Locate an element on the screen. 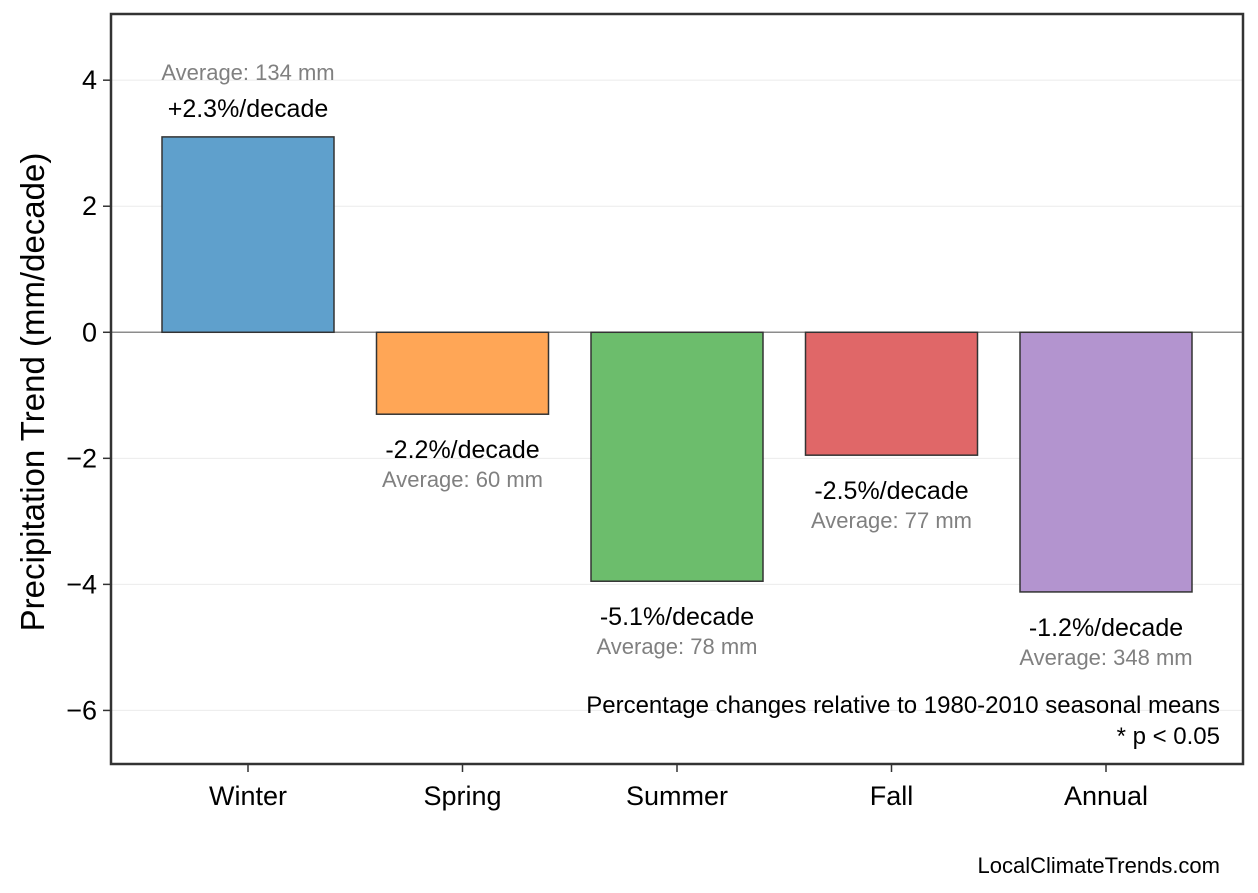 Image resolution: width=1258 pixels, height=893 pixels. percent-change-label: +2.3%/decade is located at coordinates (248, 109).